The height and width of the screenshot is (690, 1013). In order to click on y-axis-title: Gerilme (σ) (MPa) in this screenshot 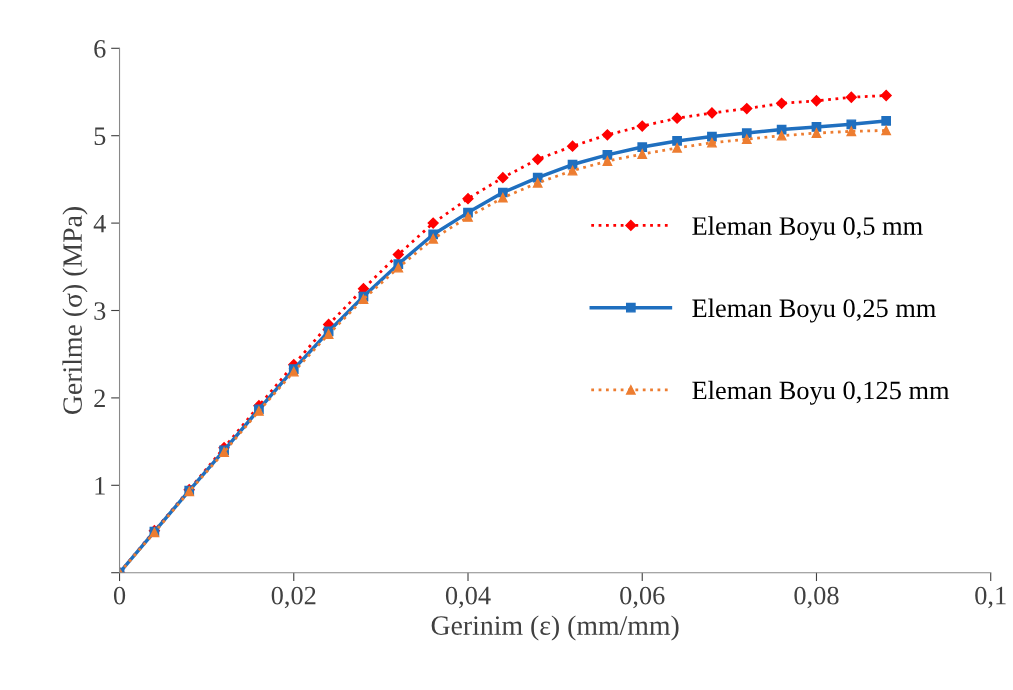, I will do `click(75, 311)`.